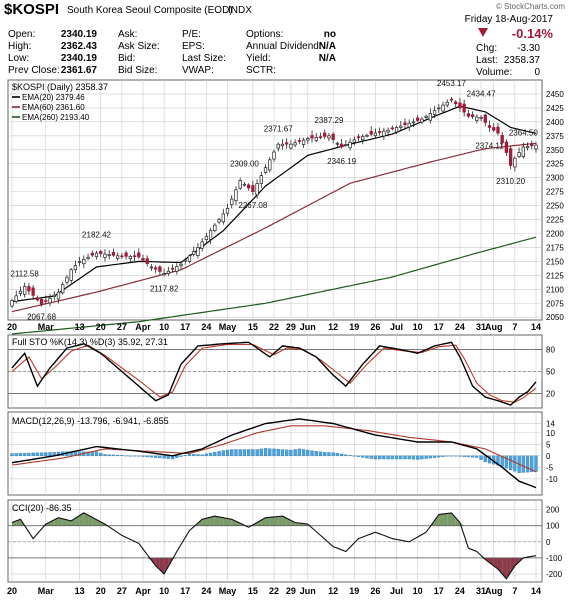 The height and width of the screenshot is (605, 572). I want to click on quote-label: Low:, so click(18, 58).